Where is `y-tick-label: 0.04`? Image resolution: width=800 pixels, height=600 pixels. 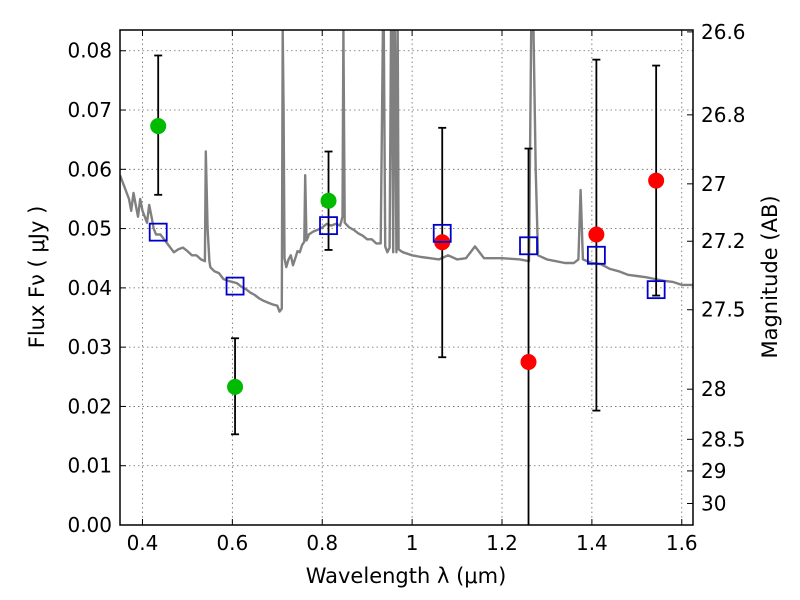
y-tick-label: 0.04 is located at coordinates (89, 288).